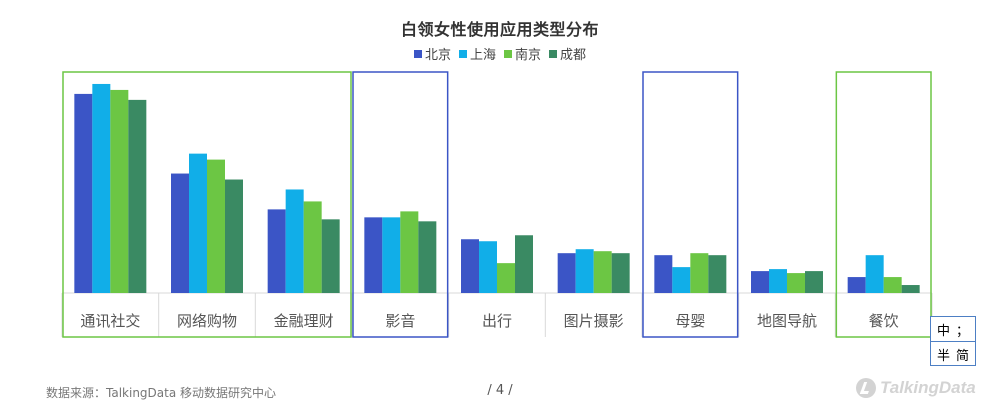 Image resolution: width=1000 pixels, height=418 pixels. What do you see at coordinates (304, 321) in the screenshot?
I see `category-label-2: 金融理财` at bounding box center [304, 321].